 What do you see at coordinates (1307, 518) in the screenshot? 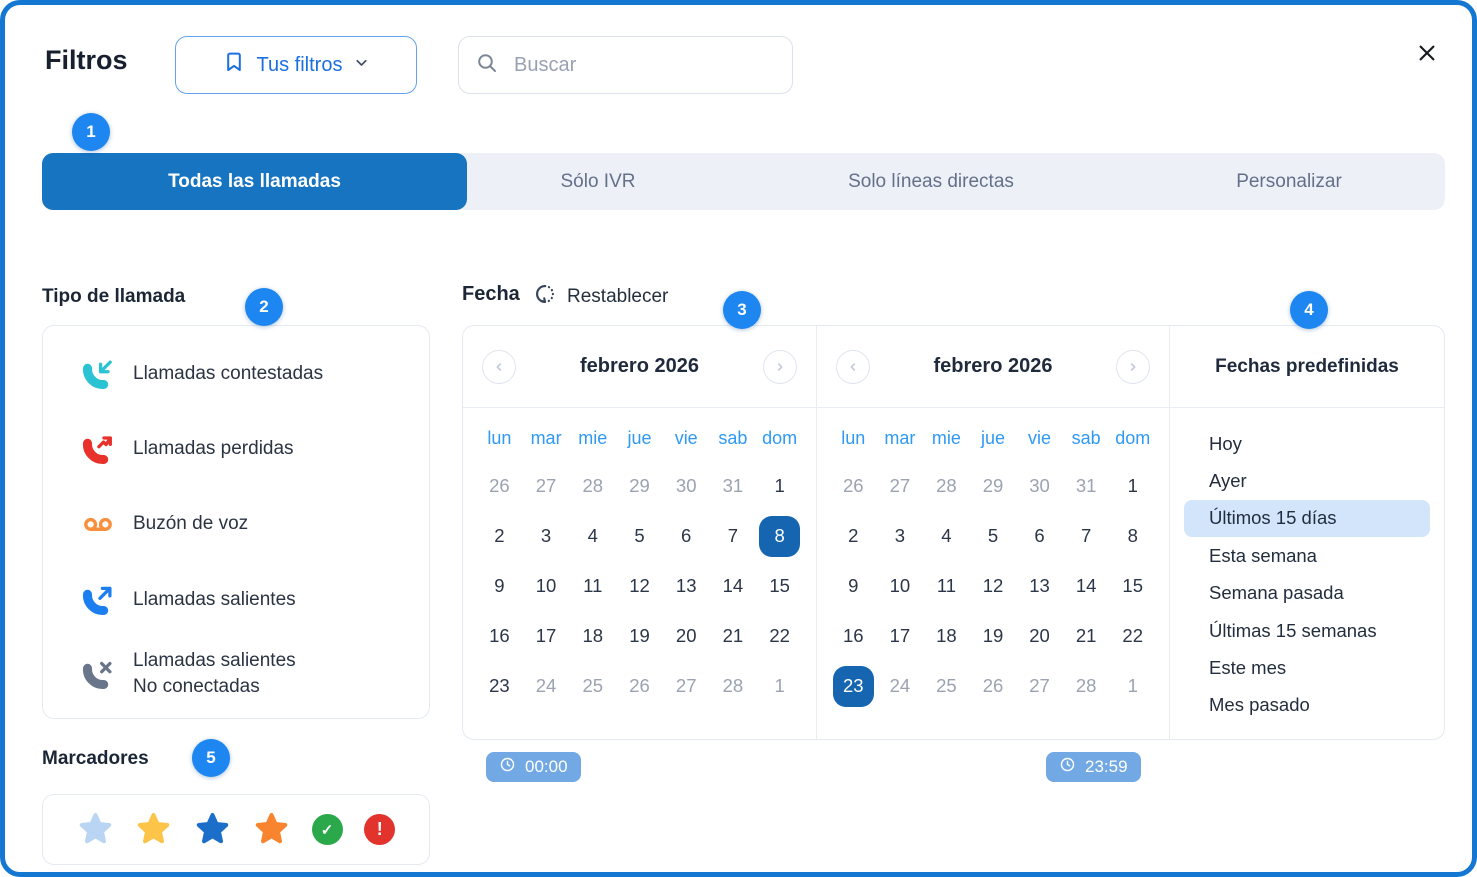
I see `preset-ultimos-15-dias: Últimos 15 días` at bounding box center [1307, 518].